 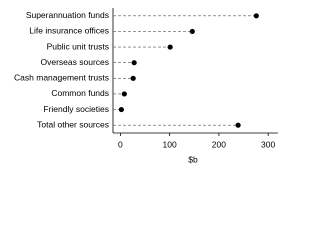 I want to click on x-tick-label: 200, so click(x=219, y=144).